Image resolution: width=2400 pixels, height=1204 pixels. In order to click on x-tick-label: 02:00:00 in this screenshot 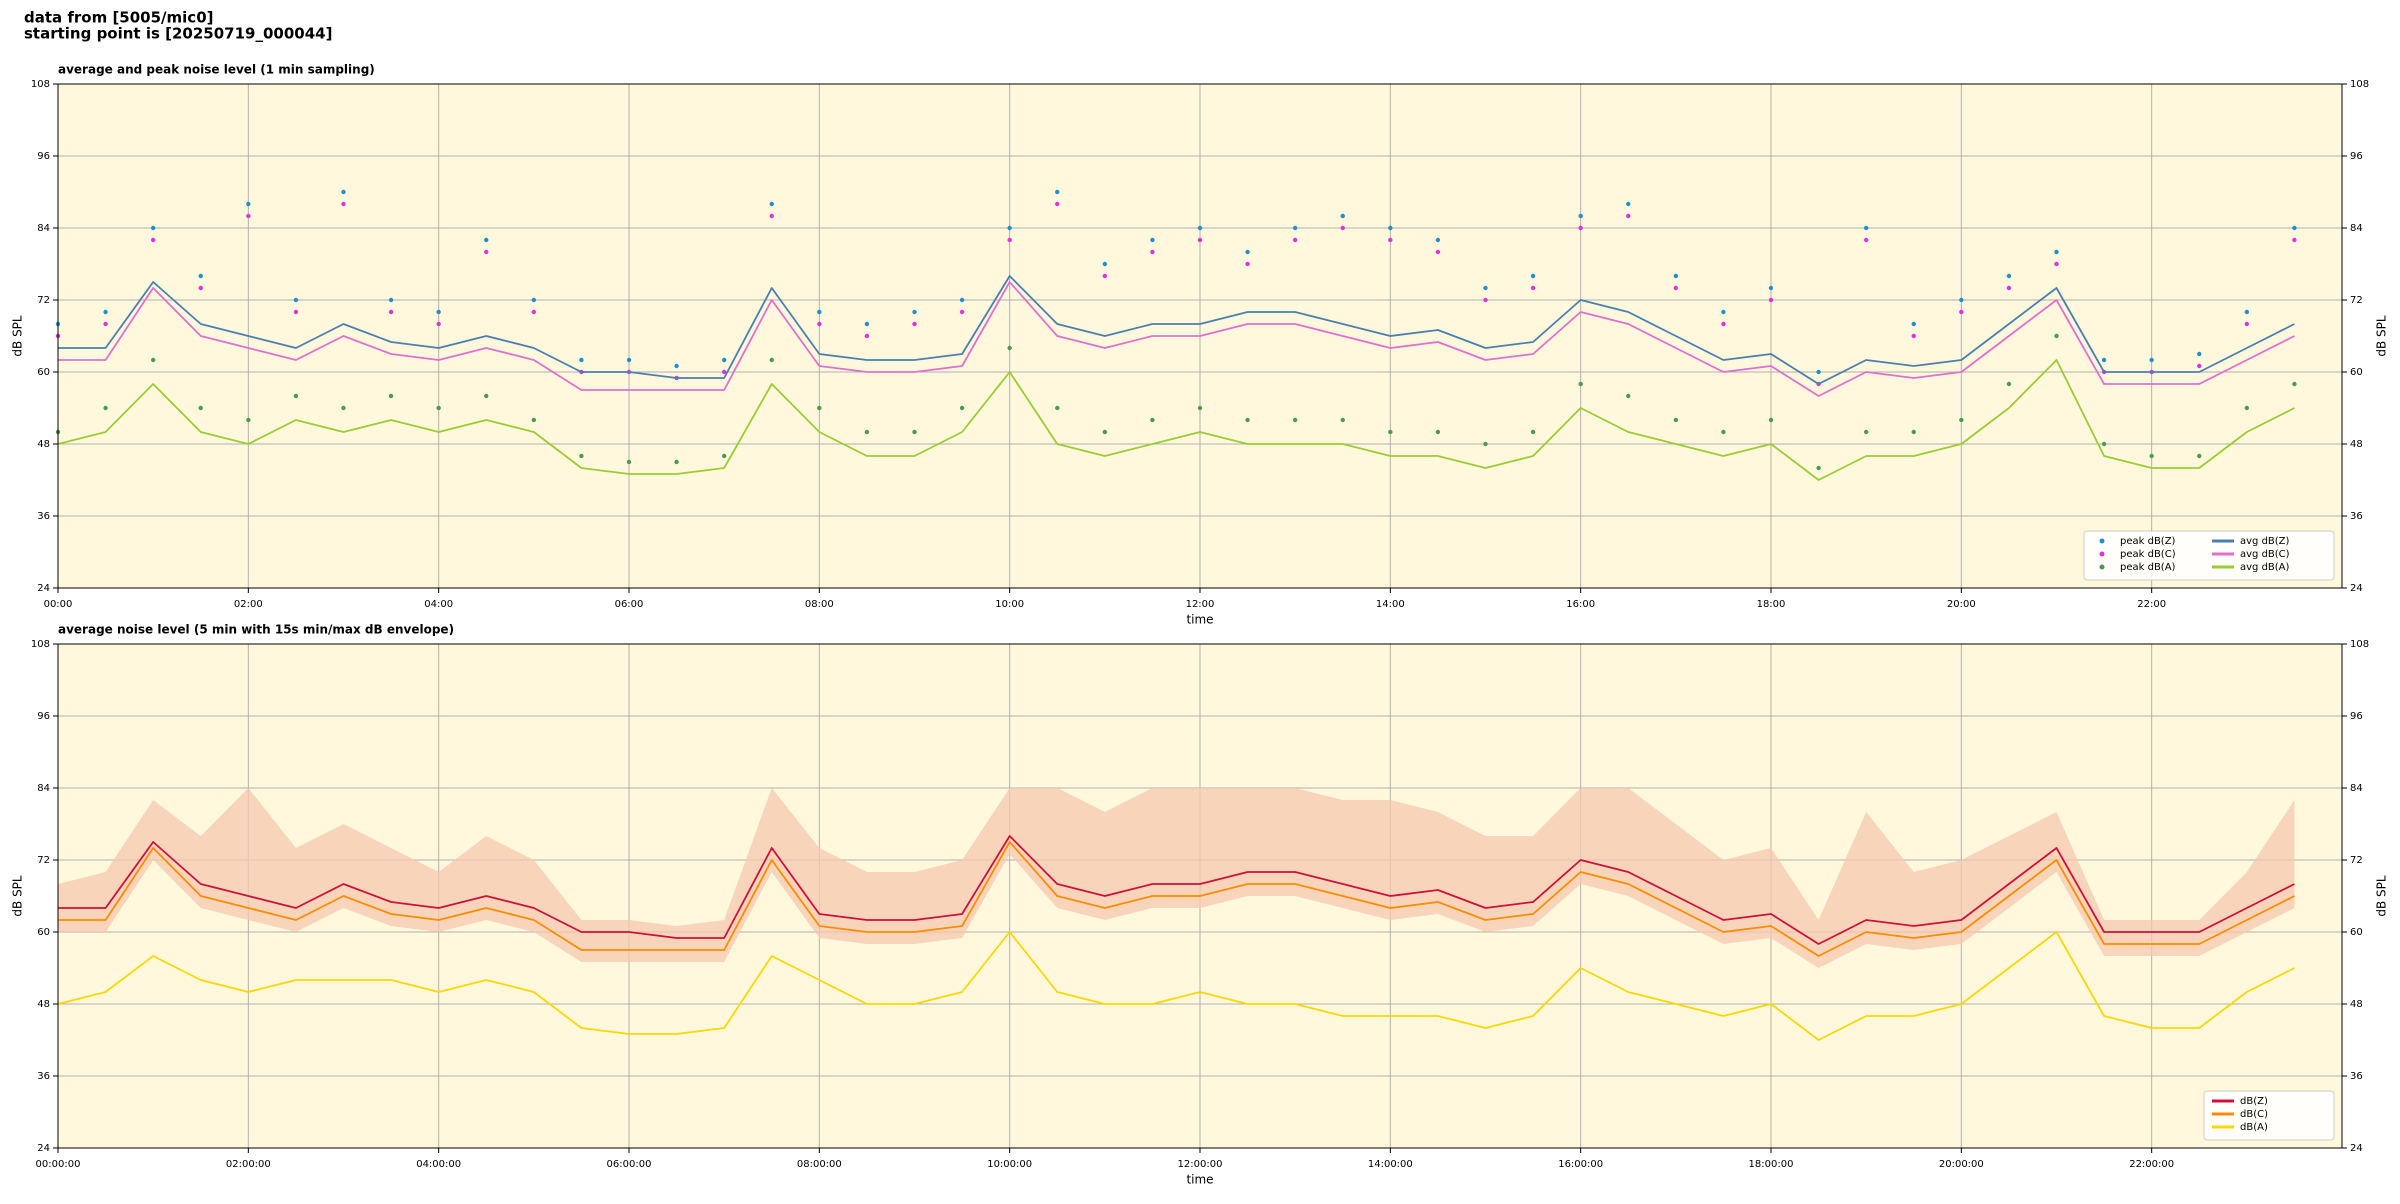, I will do `click(248, 1164)`.